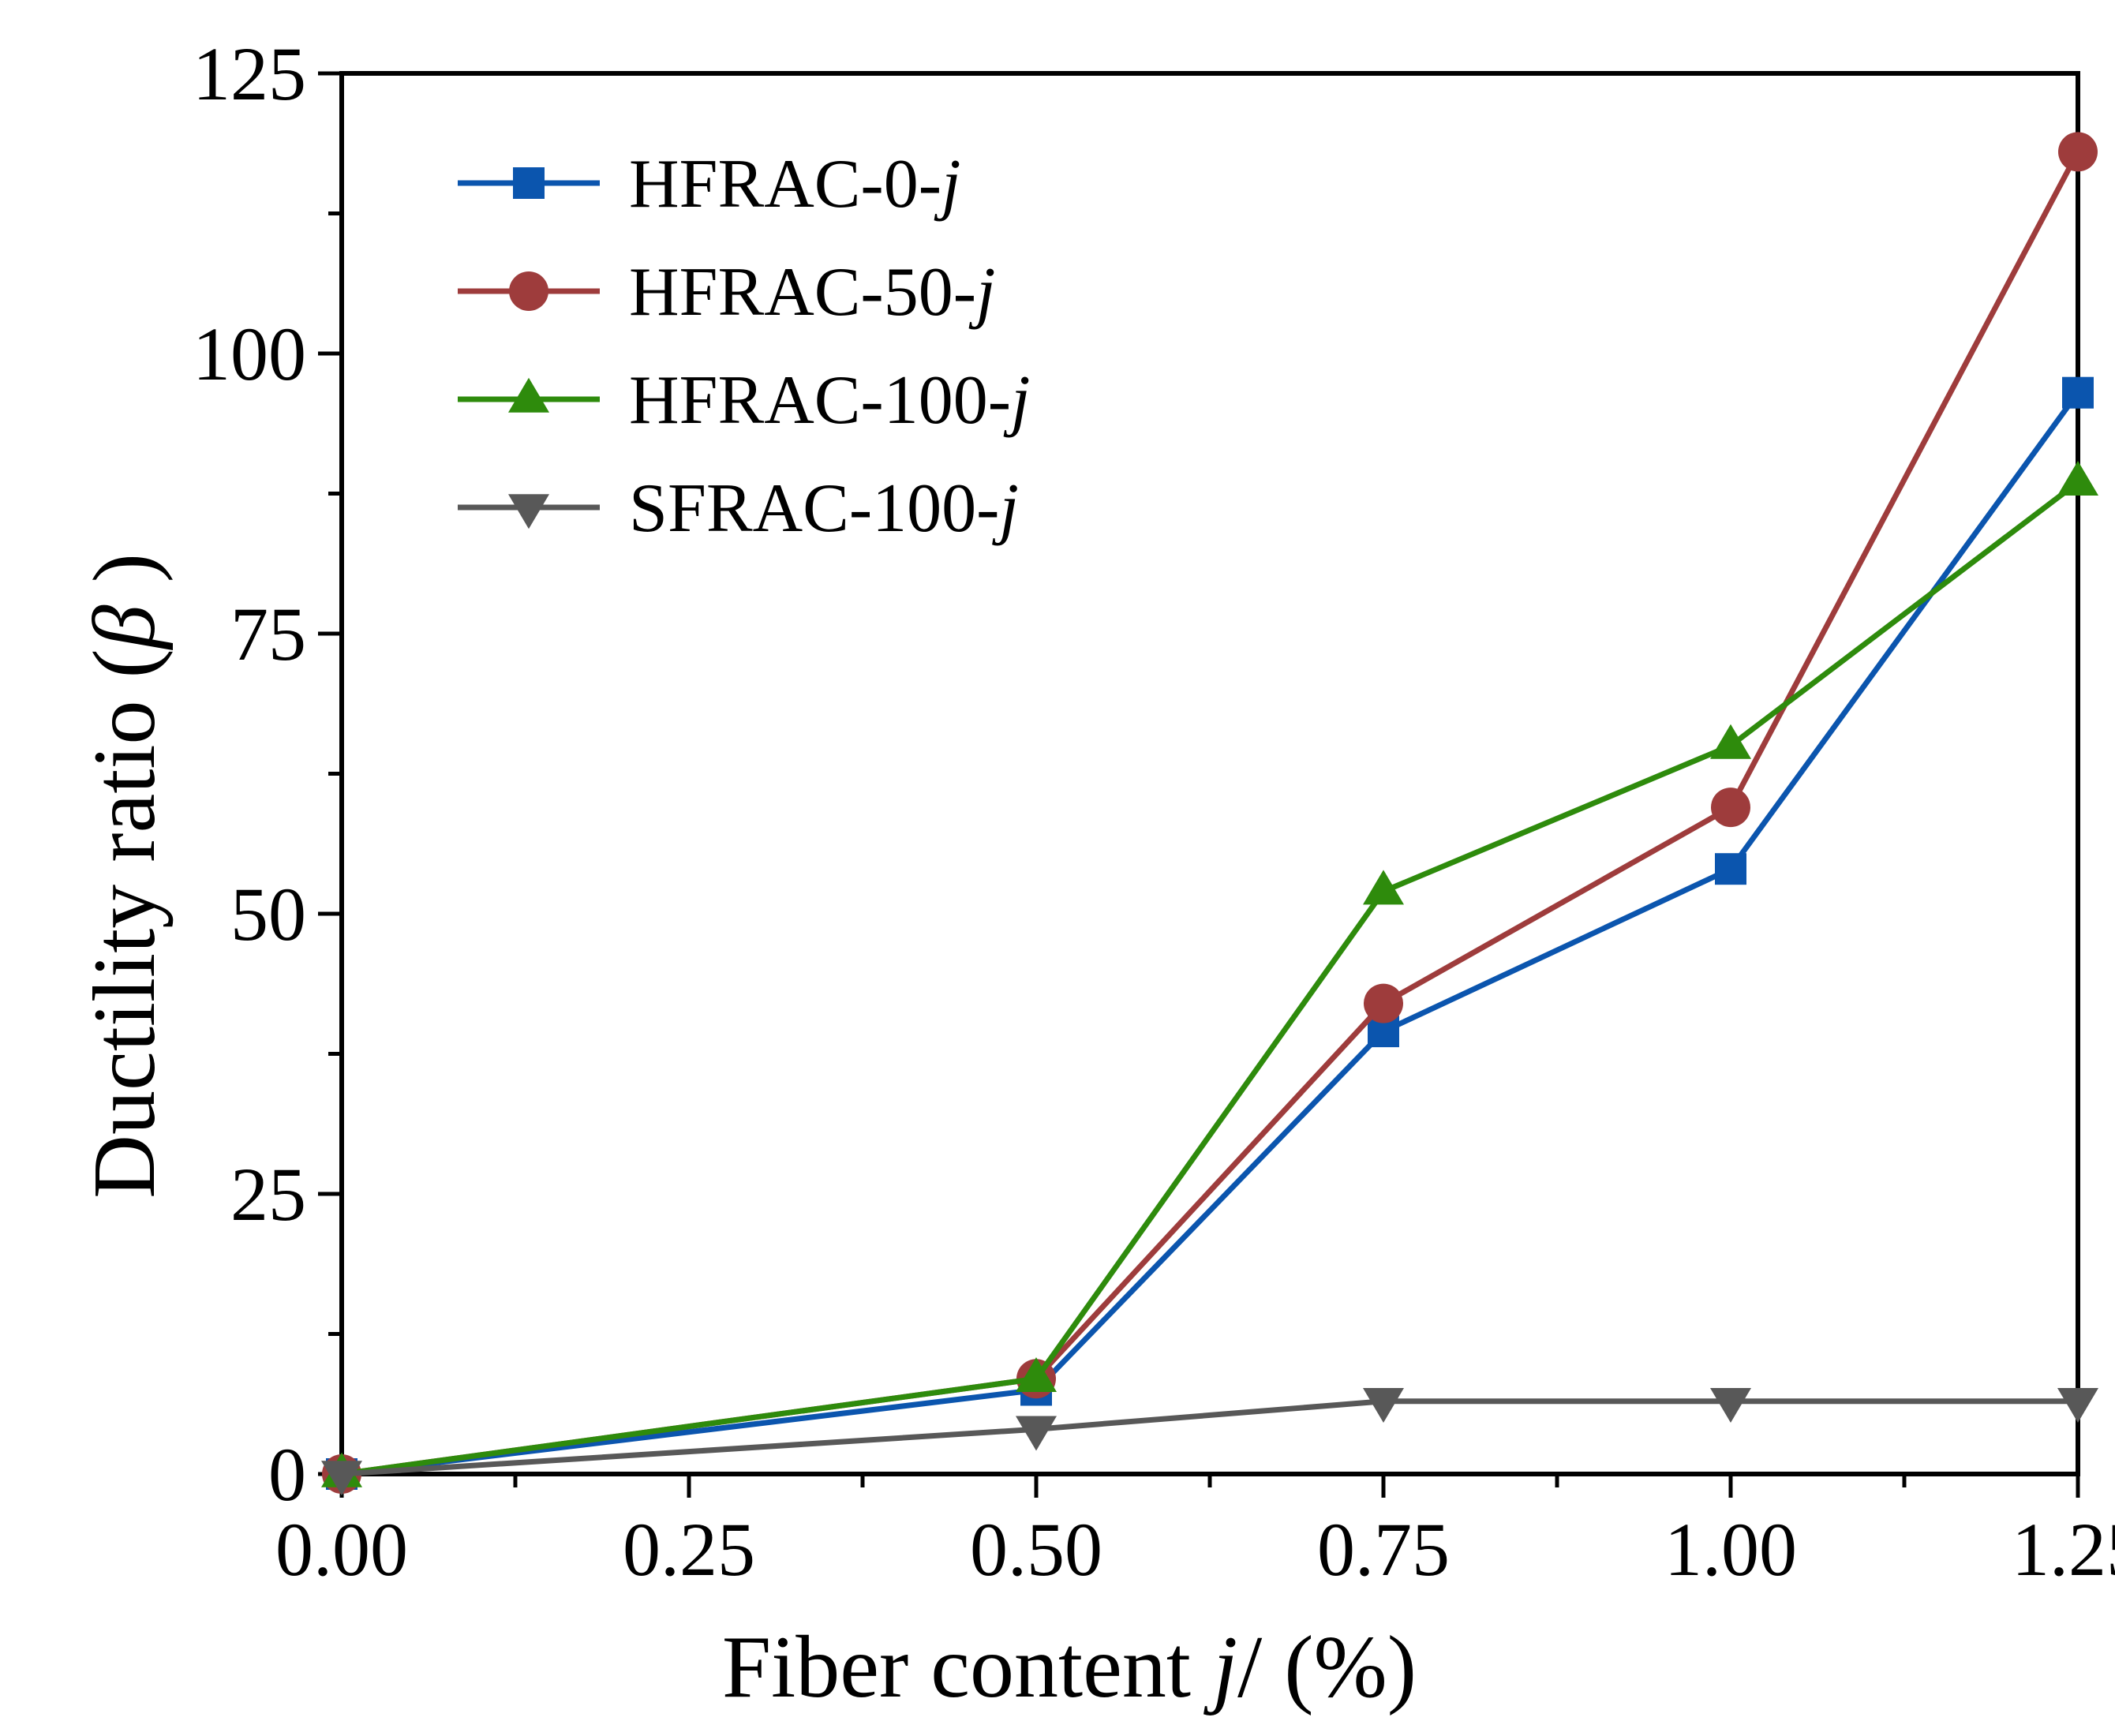 This screenshot has height=1736, width=2115. What do you see at coordinates (1069, 1667) in the screenshot?
I see `x-axis-title: Fiber content j/ (%)` at bounding box center [1069, 1667].